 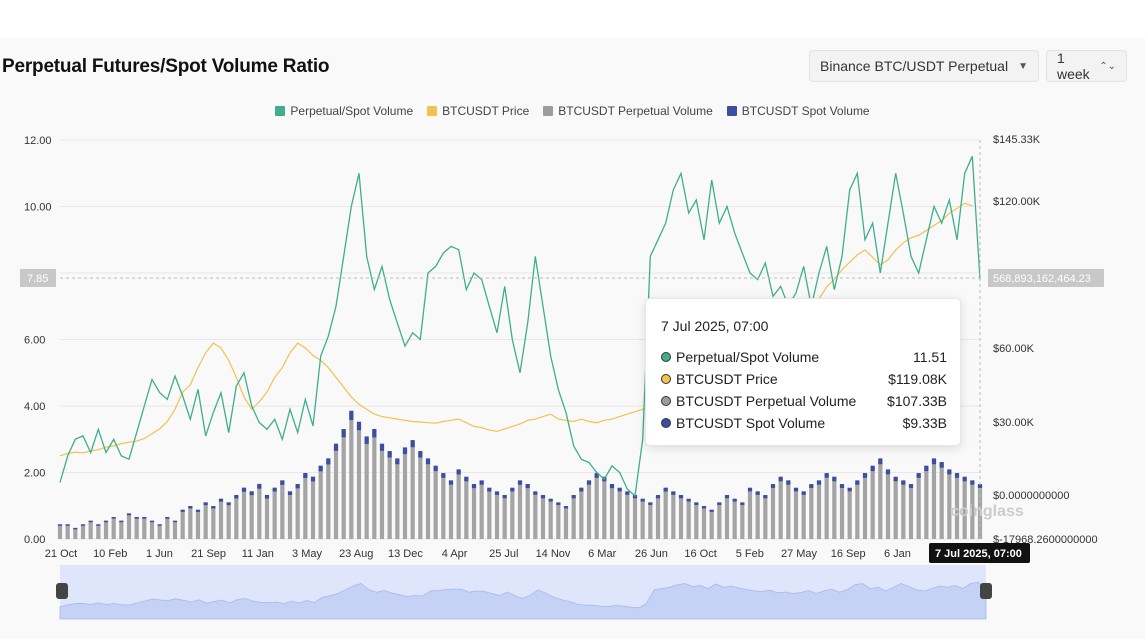 I want to click on left-tick-label: 6.00, so click(x=34, y=341).